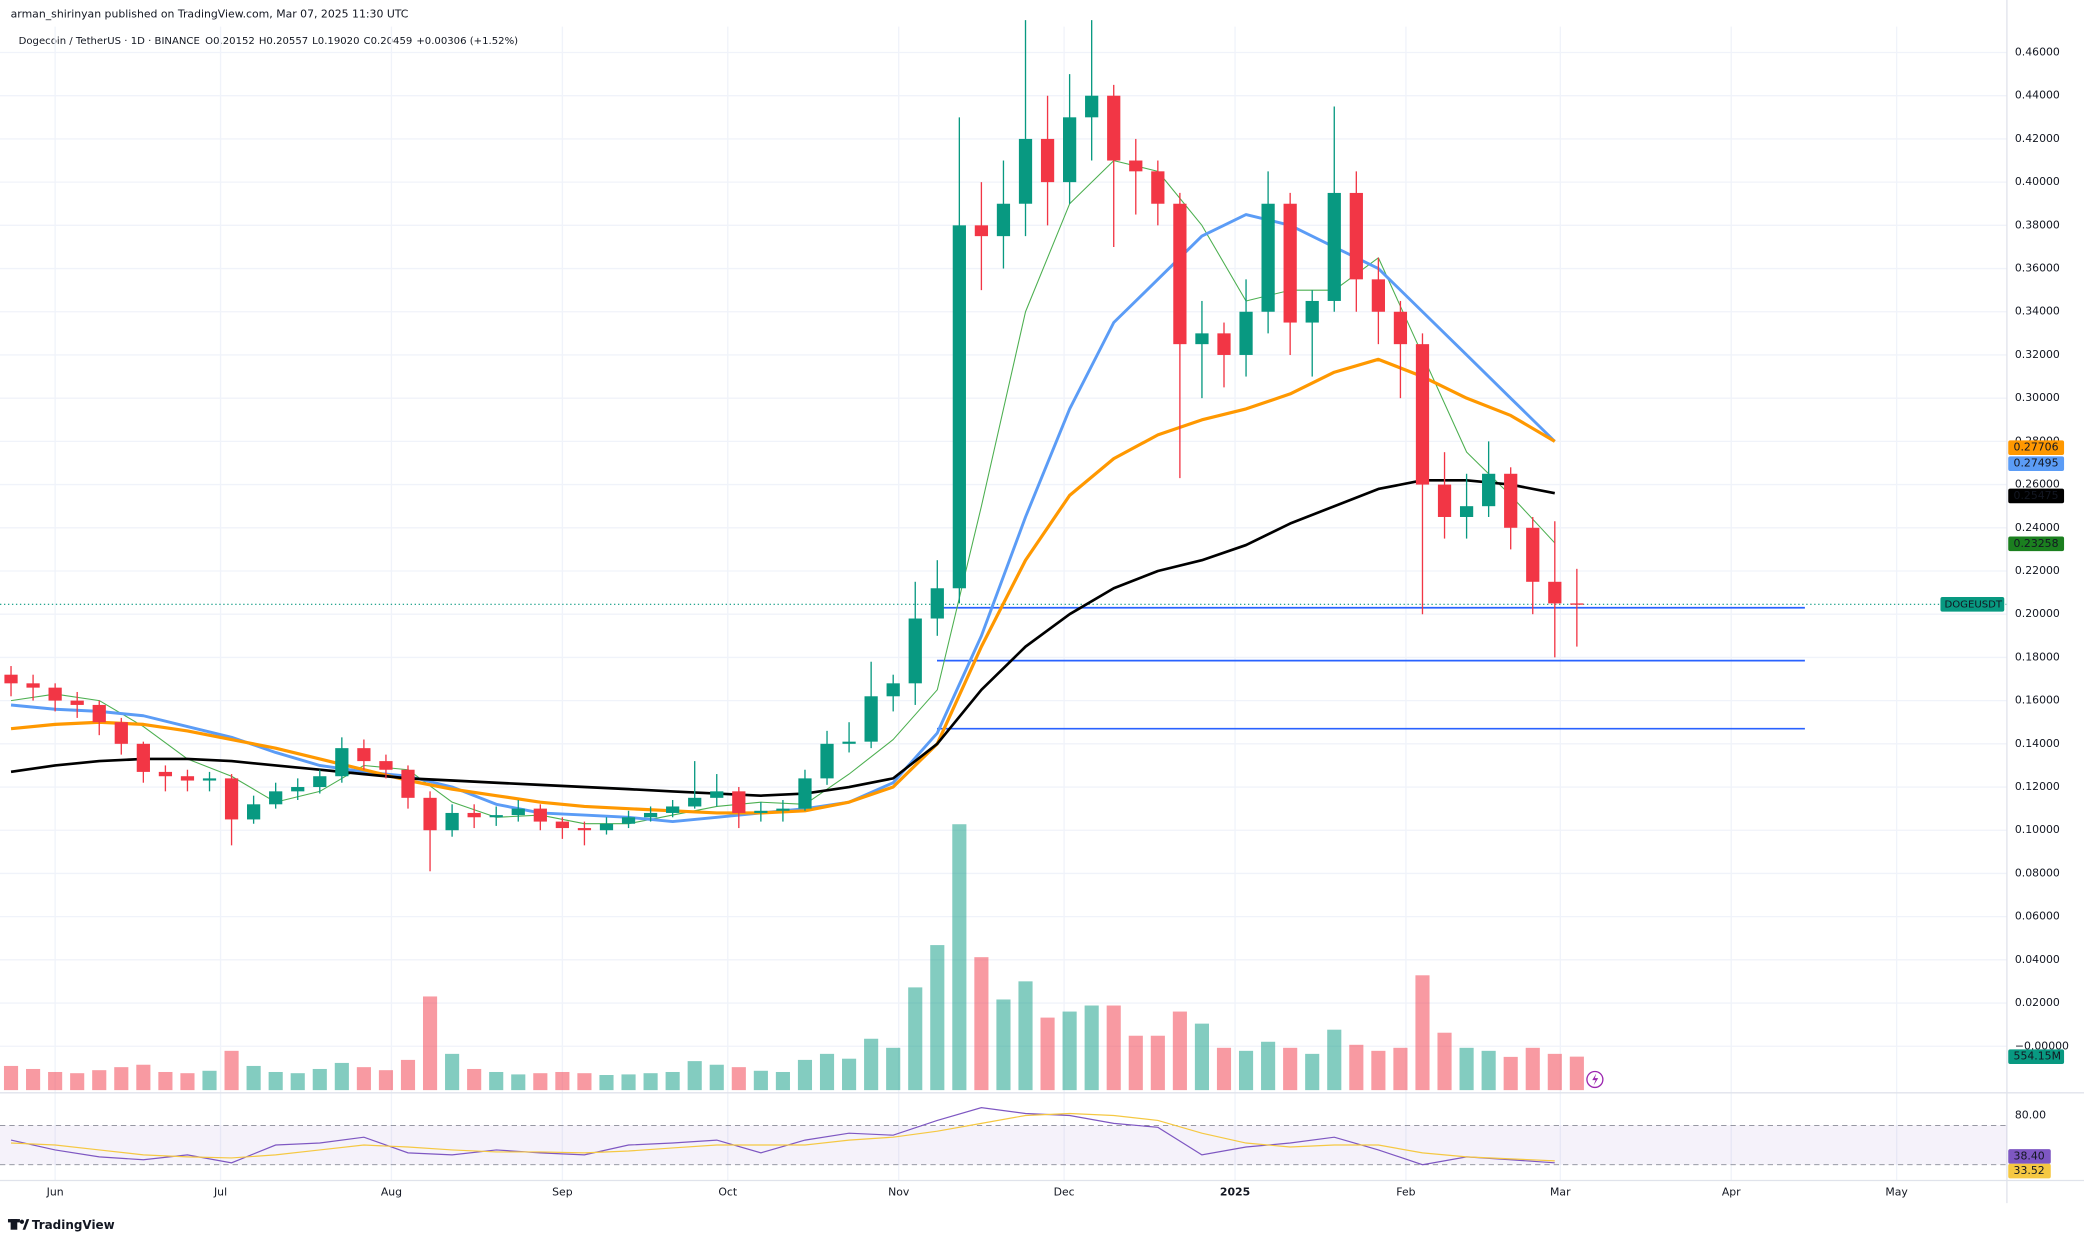 Image resolution: width=2084 pixels, height=1243 pixels. What do you see at coordinates (1235, 1191) in the screenshot?
I see `x-tick-label: 2025` at bounding box center [1235, 1191].